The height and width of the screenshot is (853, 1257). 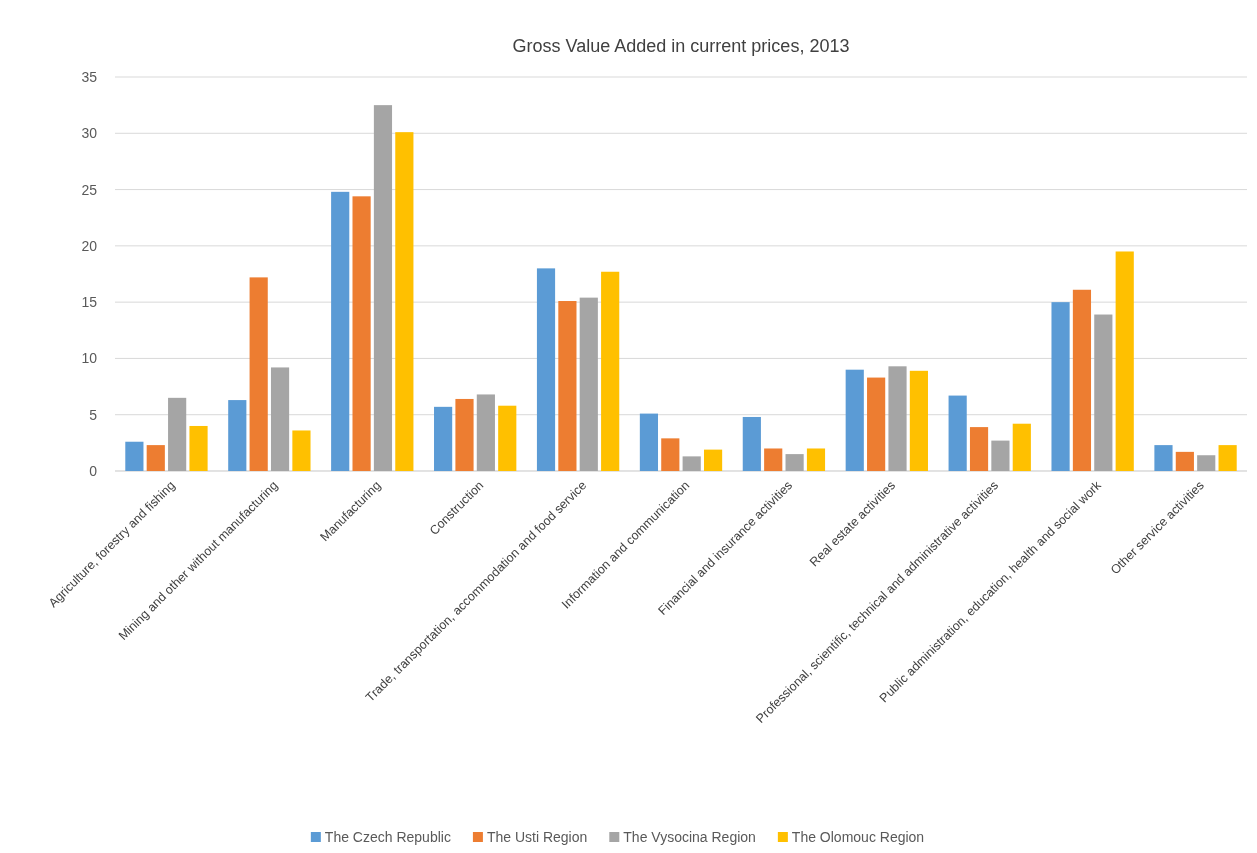 What do you see at coordinates (89, 76) in the screenshot?
I see `y-tick-label: 35` at bounding box center [89, 76].